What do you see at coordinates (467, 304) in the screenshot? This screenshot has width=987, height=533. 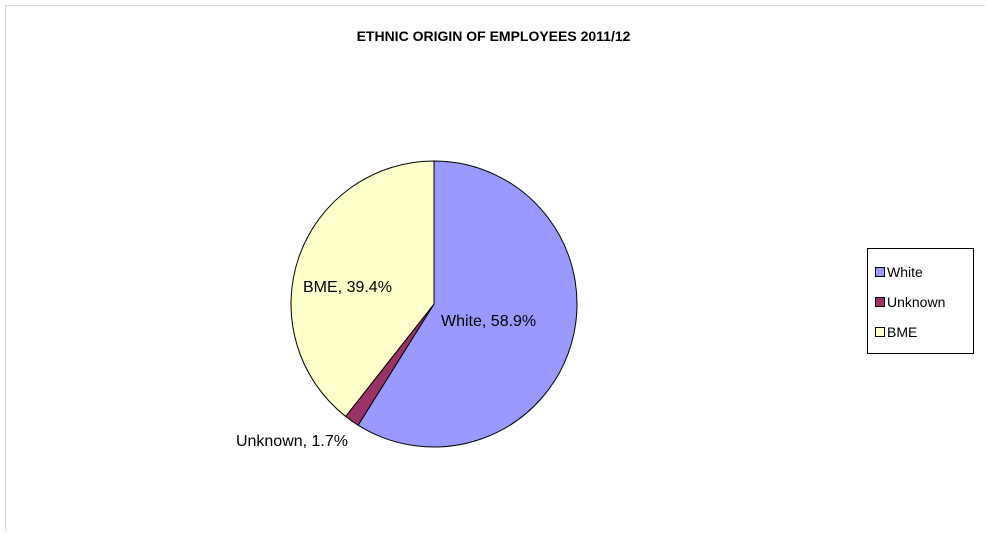 I see `pie-slice-white` at bounding box center [467, 304].